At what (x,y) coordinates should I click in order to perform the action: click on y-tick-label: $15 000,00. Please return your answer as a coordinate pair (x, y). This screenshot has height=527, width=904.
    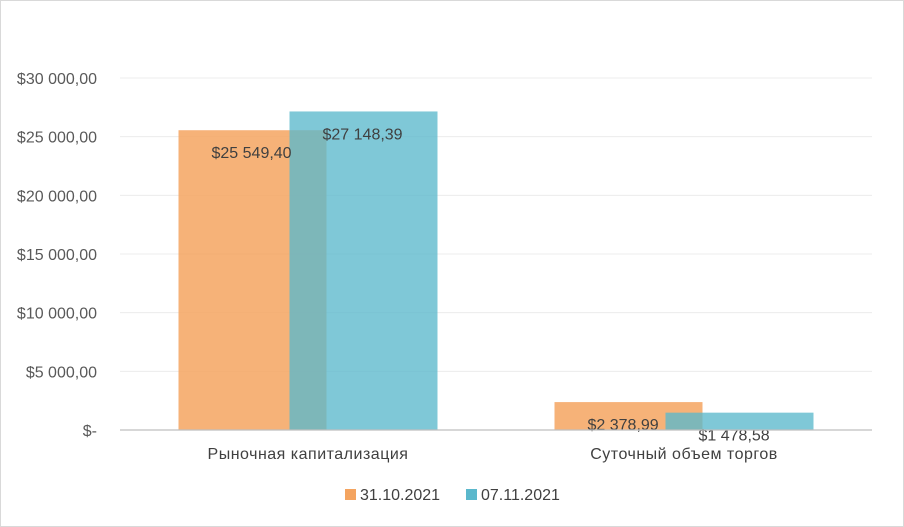
    Looking at the image, I should click on (57, 255).